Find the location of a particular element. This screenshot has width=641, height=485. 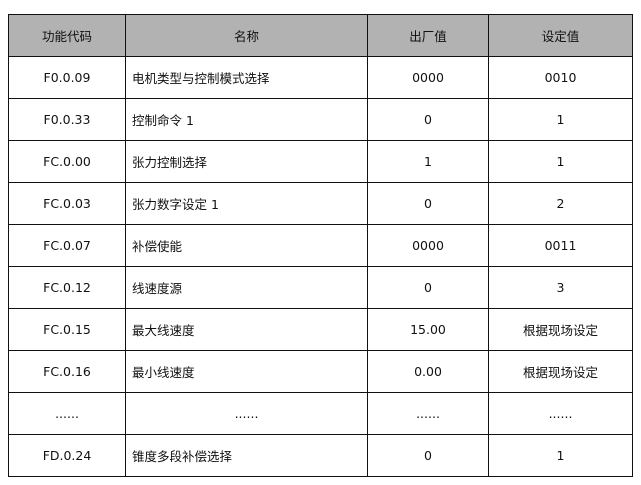

table-row: FC.0.07 补偿使能 0000 0011 is located at coordinates (320, 245).